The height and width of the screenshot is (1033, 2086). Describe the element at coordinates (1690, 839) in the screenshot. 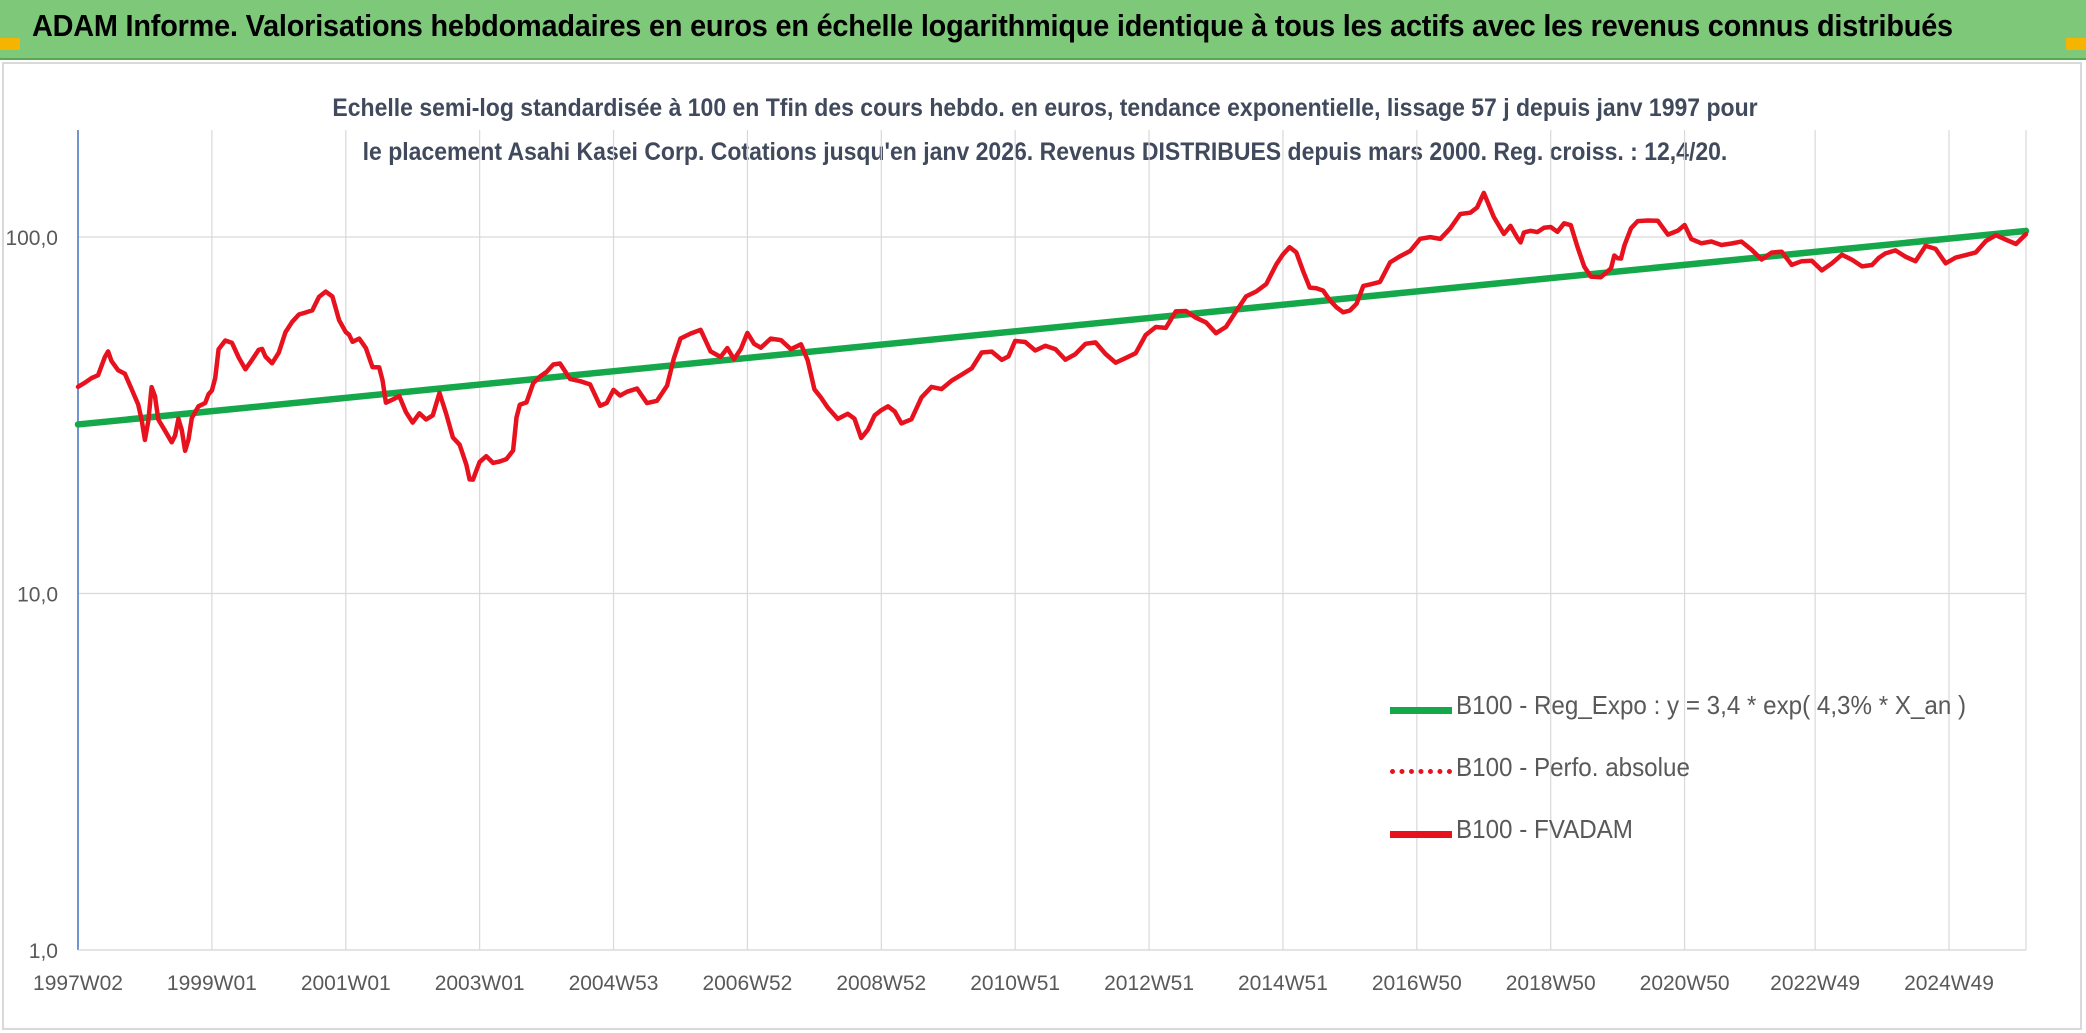

I see `legend-item-fvadam: B100 - FVADAM` at that location.